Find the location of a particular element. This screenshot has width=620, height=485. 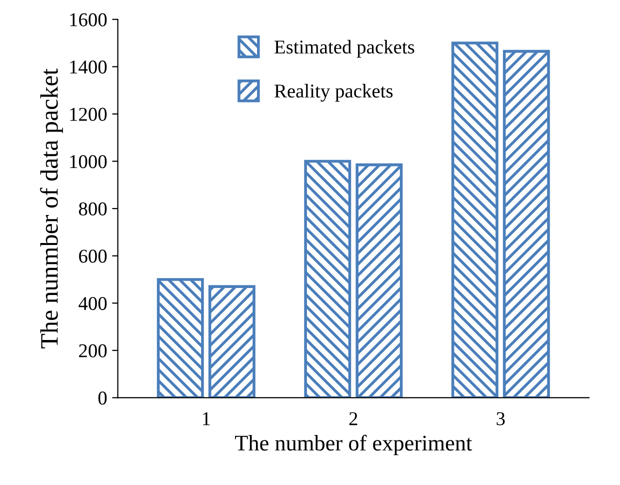

x-tick-label: 2 is located at coordinates (353, 419).